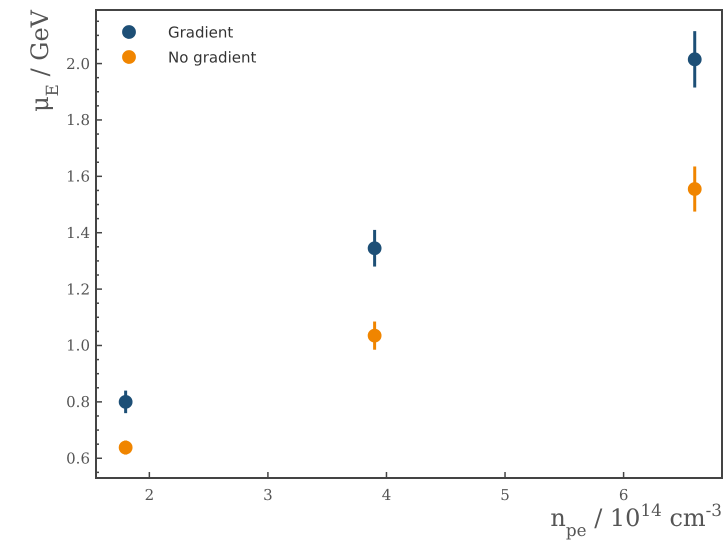 This screenshot has width=727, height=542. I want to click on y-tick-label: 2.0, so click(78, 63).